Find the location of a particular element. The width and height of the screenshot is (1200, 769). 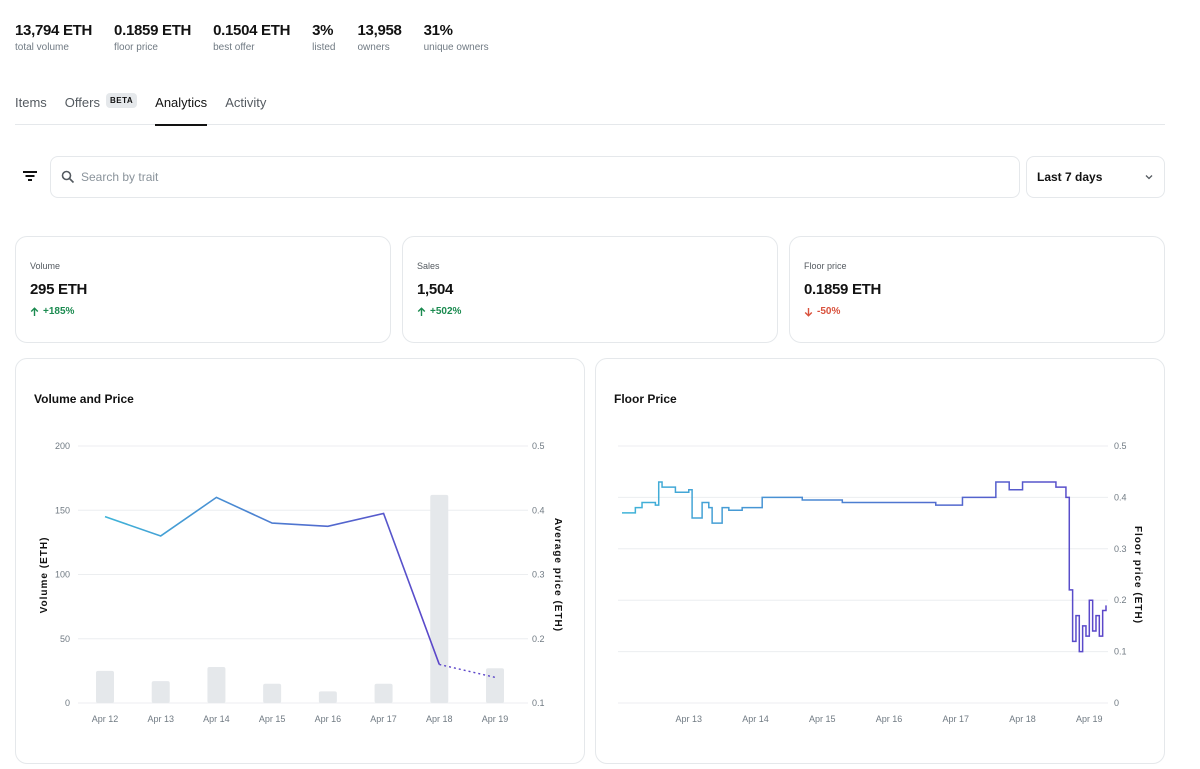

y-right-tick-label: 0.3 is located at coordinates (538, 575).